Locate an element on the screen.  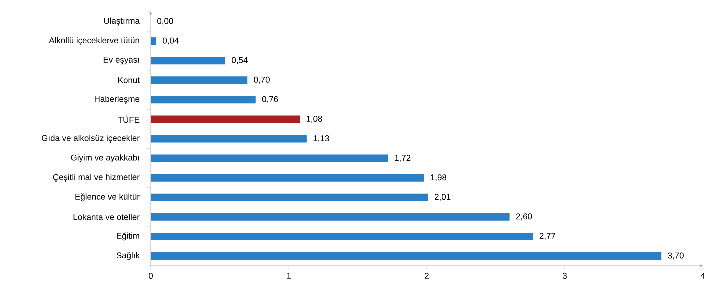
data-label: 1,98 is located at coordinates (439, 178).